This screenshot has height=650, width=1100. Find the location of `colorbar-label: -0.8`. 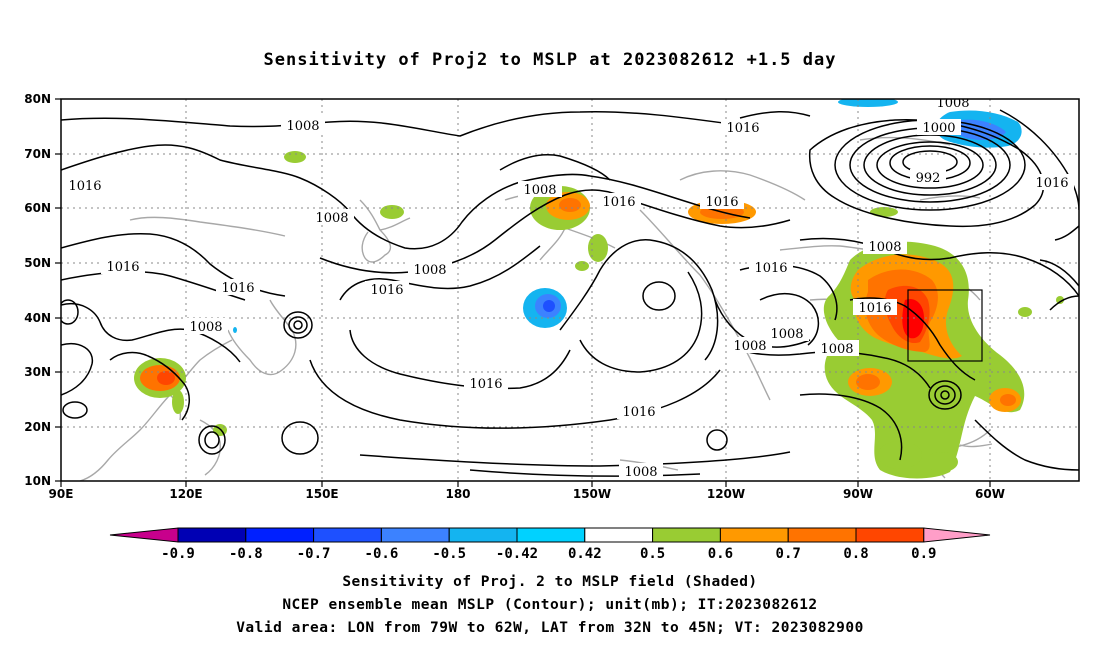

colorbar-label: -0.8 is located at coordinates (246, 554).